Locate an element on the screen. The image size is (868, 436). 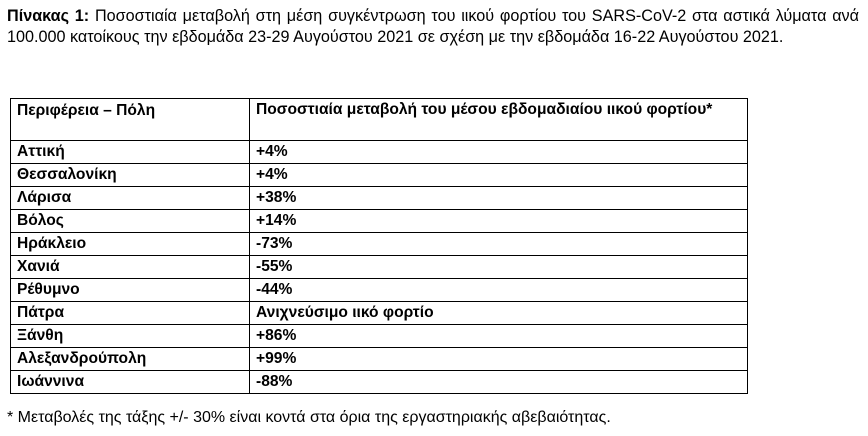
table-row: Ξάνθη +86% is located at coordinates (379, 336).